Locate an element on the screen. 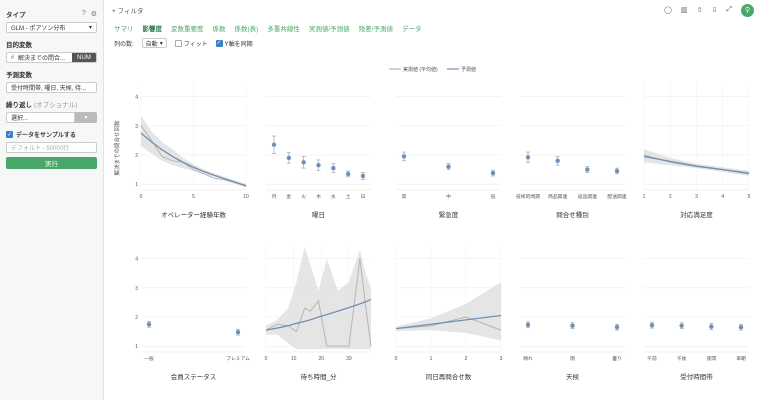  tab-1: 影響度 is located at coordinates (152, 29).